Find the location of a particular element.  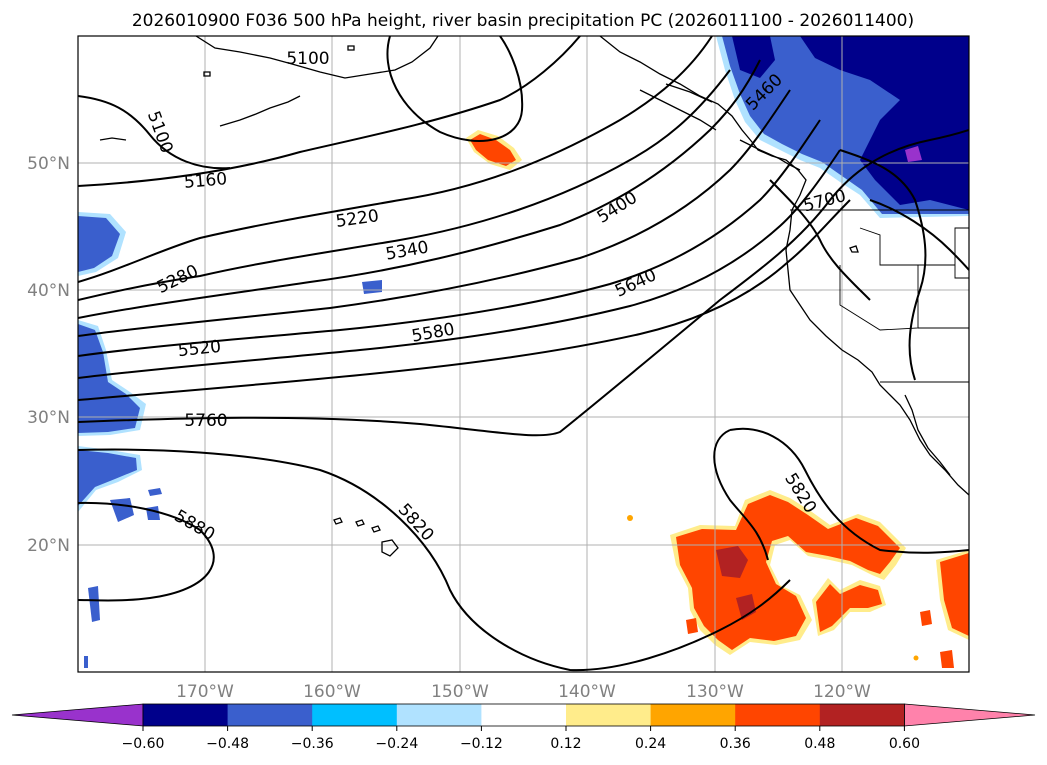

contour-label: 5100 is located at coordinates (307, 59).